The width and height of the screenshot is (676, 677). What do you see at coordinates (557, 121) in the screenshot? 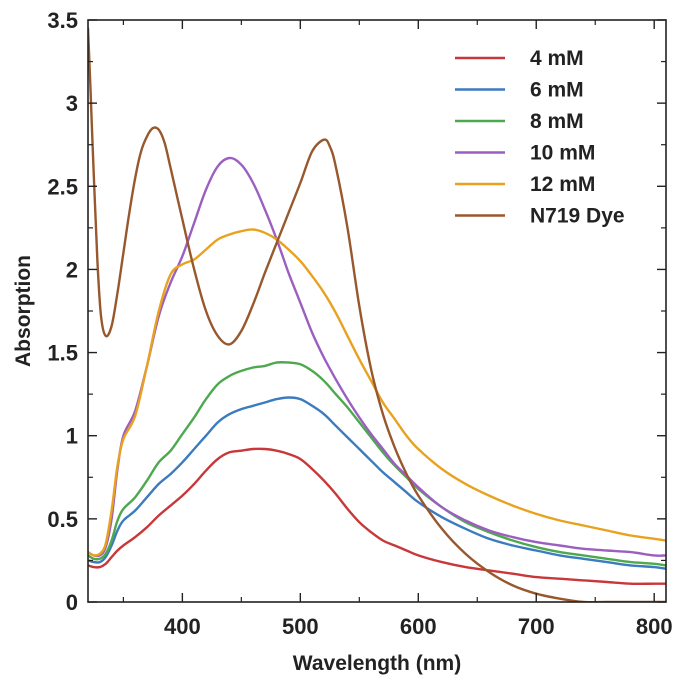
I see `legend-label: 8 mM` at bounding box center [557, 121].